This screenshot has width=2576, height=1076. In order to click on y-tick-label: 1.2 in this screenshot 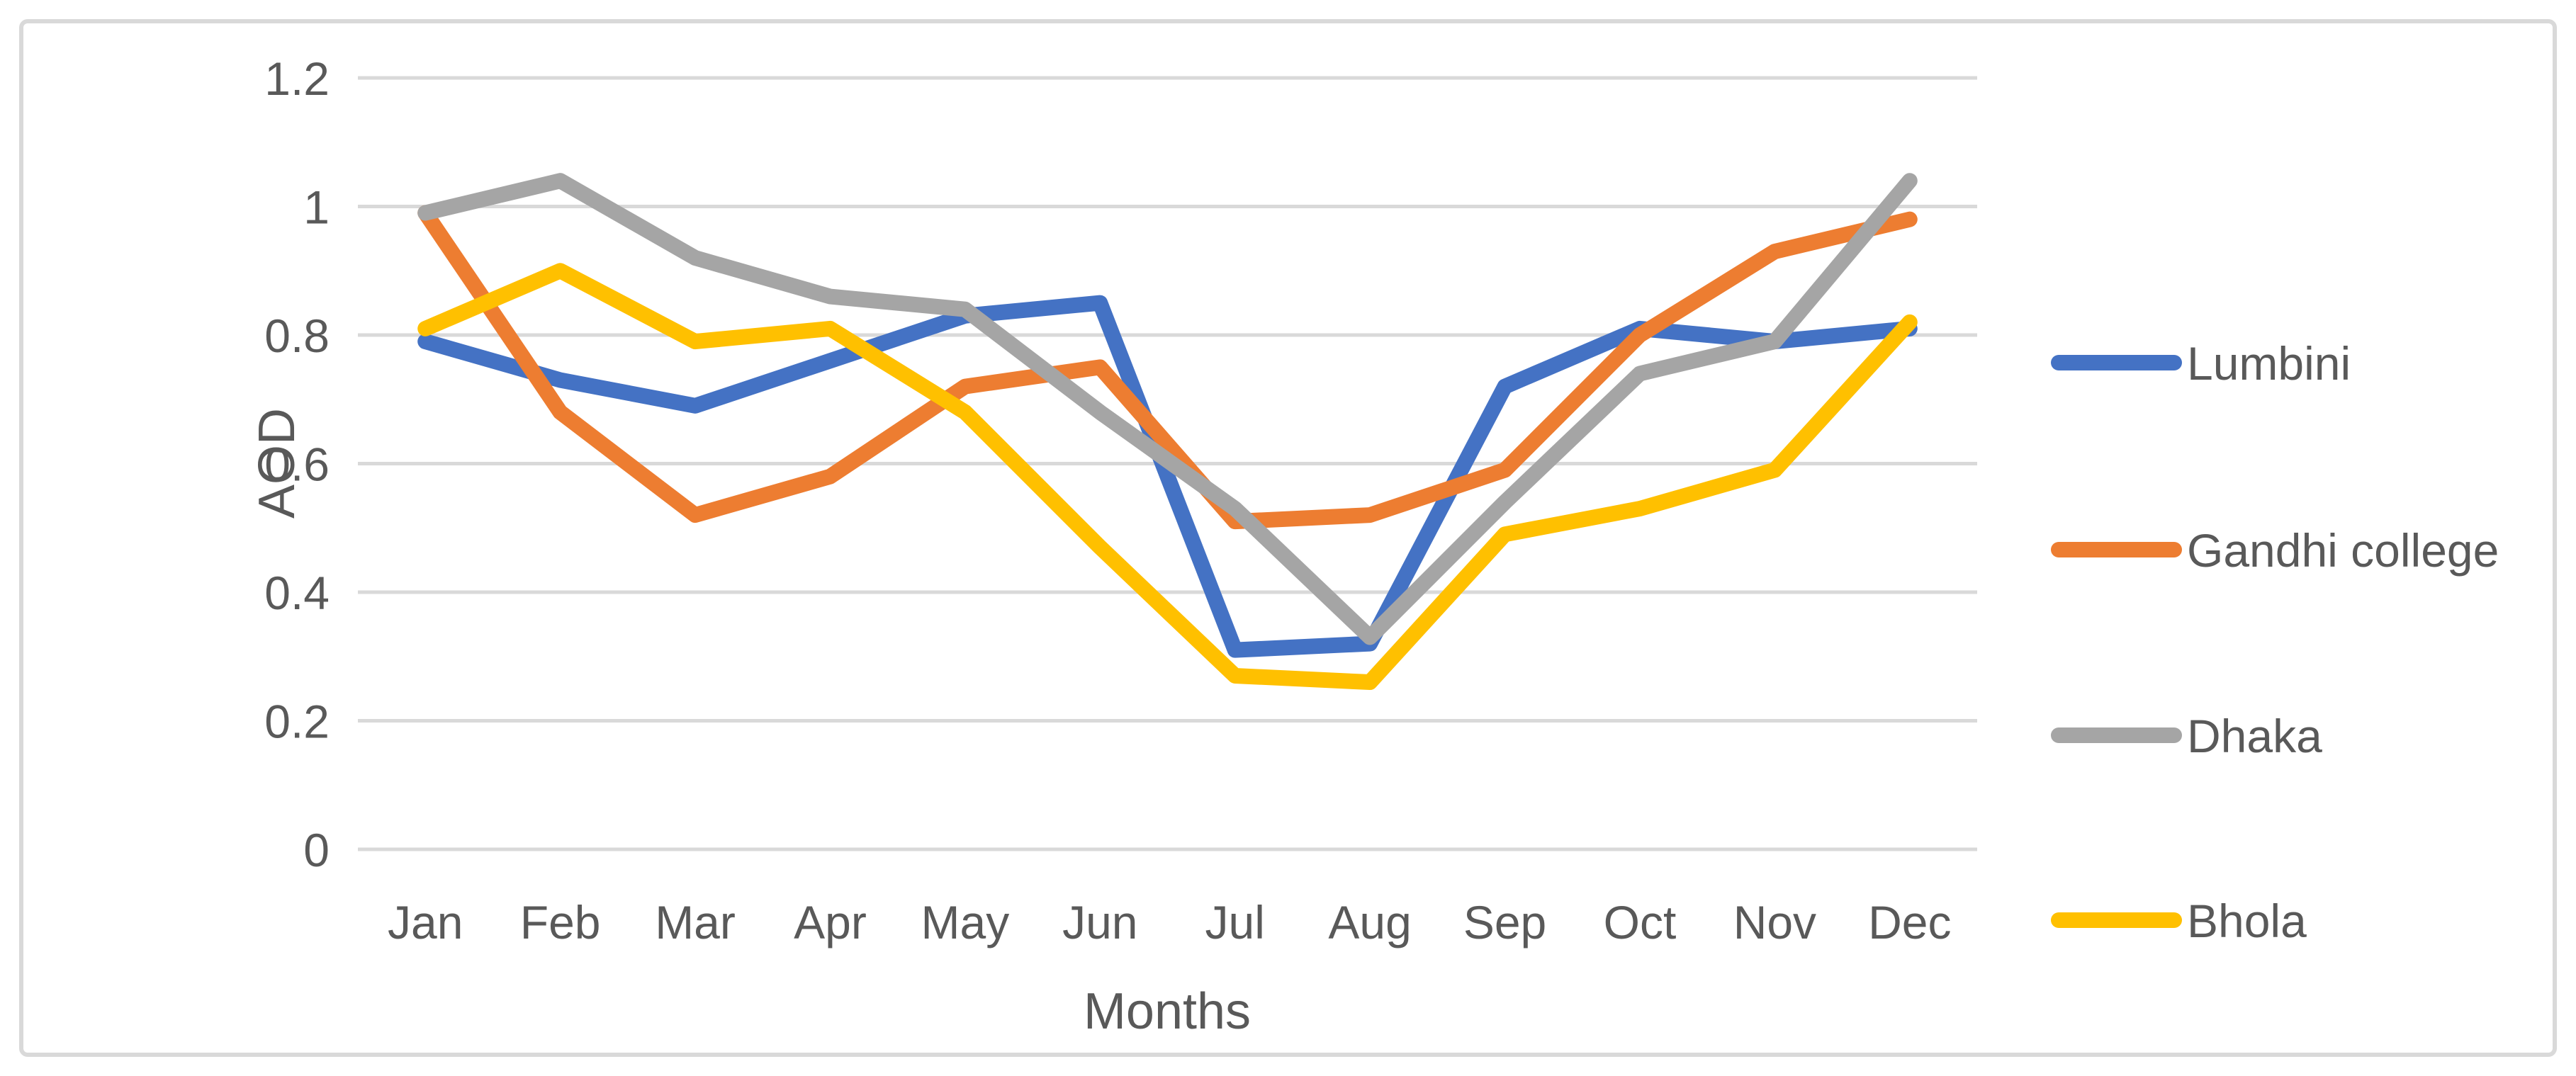, I will do `click(297, 78)`.